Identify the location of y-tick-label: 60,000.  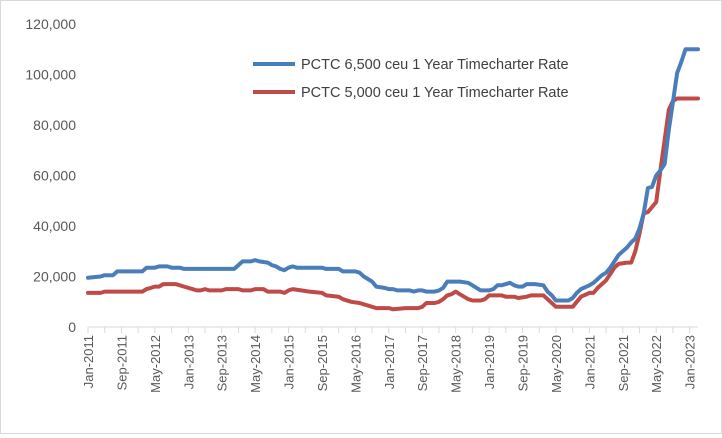
(54, 176).